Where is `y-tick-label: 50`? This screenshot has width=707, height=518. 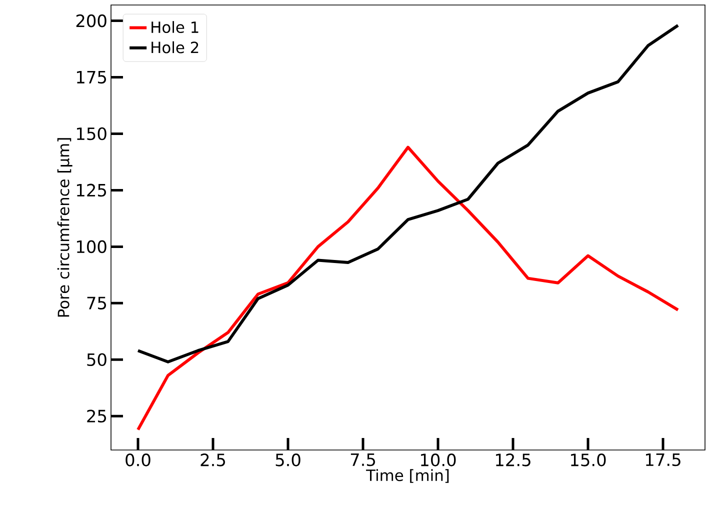
y-tick-label: 50 is located at coordinates (96, 359).